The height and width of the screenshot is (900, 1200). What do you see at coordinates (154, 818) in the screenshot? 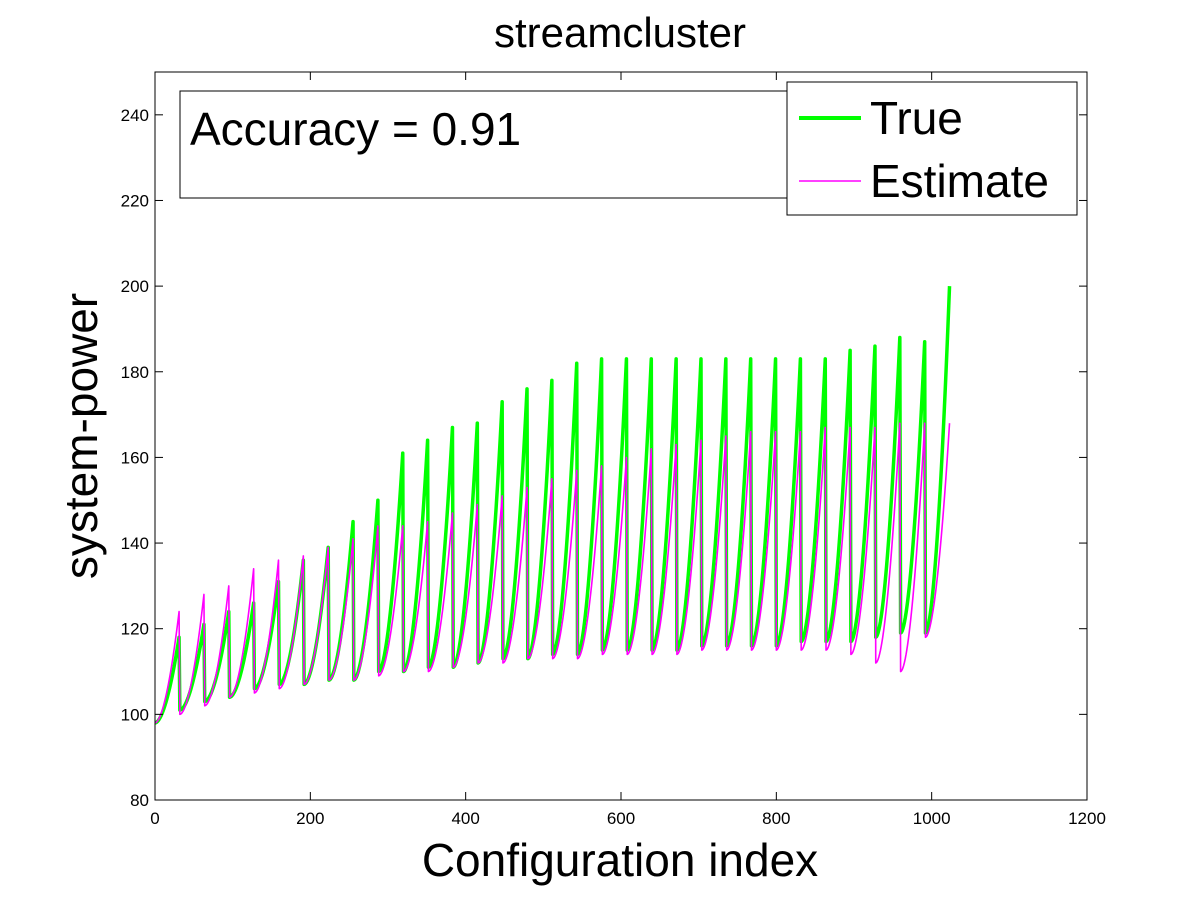
I see `x-tick-label: 0` at bounding box center [154, 818].